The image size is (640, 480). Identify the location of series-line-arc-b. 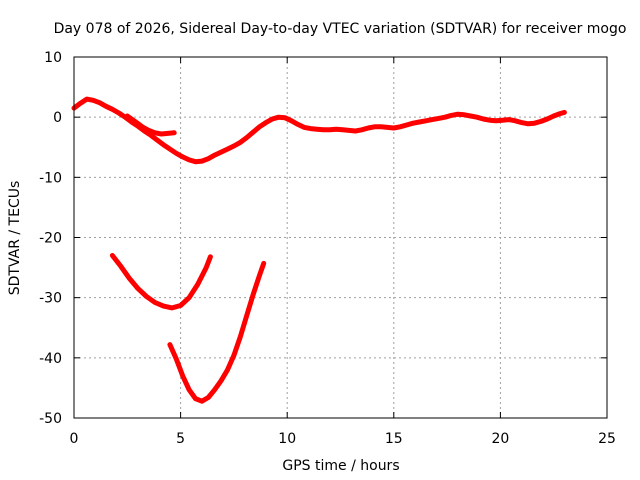
(217, 332).